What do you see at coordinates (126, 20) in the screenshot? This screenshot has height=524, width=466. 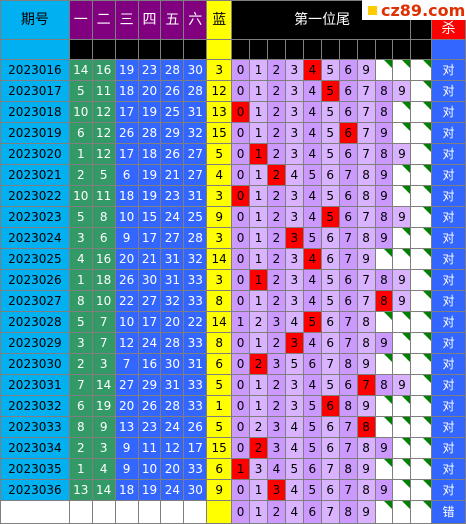 I see `red-ball-header: 三` at bounding box center [126, 20].